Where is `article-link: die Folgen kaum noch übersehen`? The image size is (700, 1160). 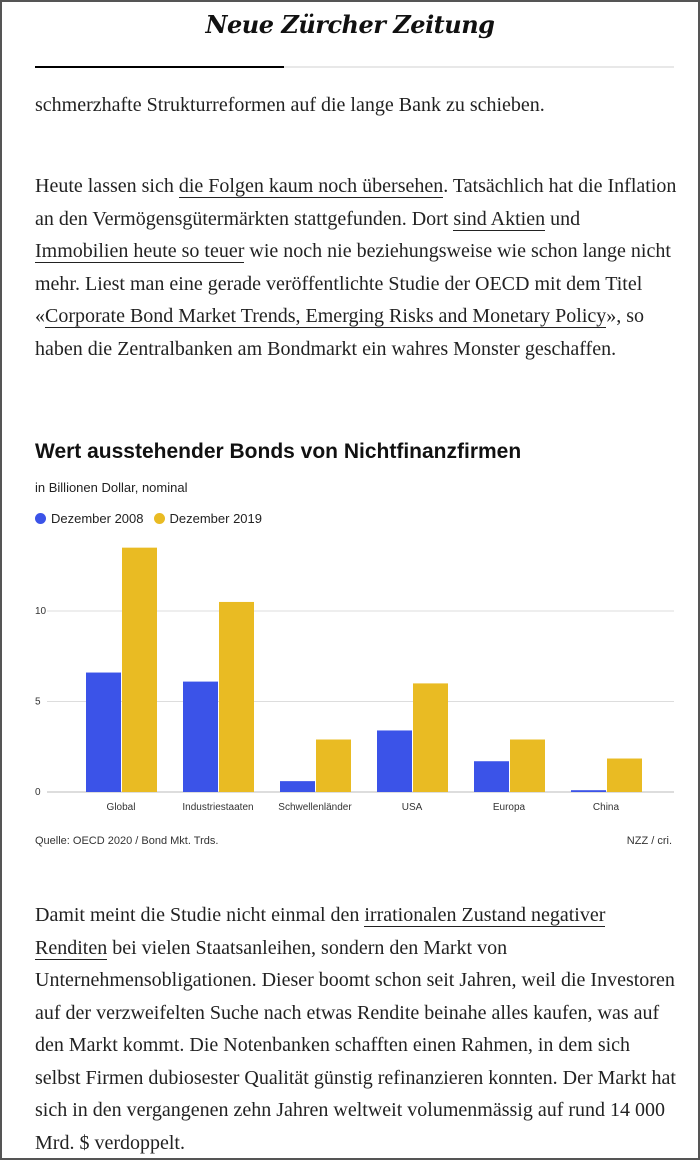 article-link: die Folgen kaum noch übersehen is located at coordinates (311, 186).